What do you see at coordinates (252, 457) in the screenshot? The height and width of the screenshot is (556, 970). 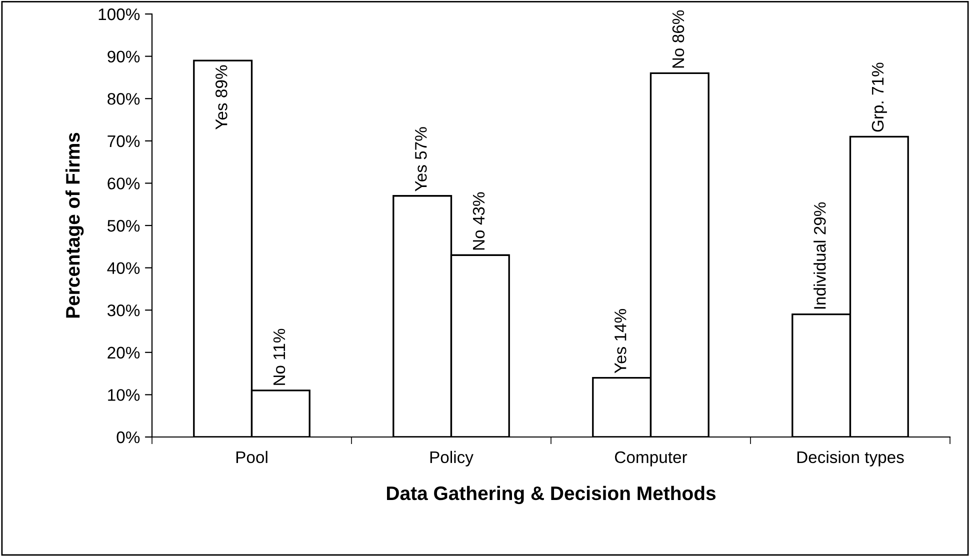 I see `x-tick-label: Pool` at bounding box center [252, 457].